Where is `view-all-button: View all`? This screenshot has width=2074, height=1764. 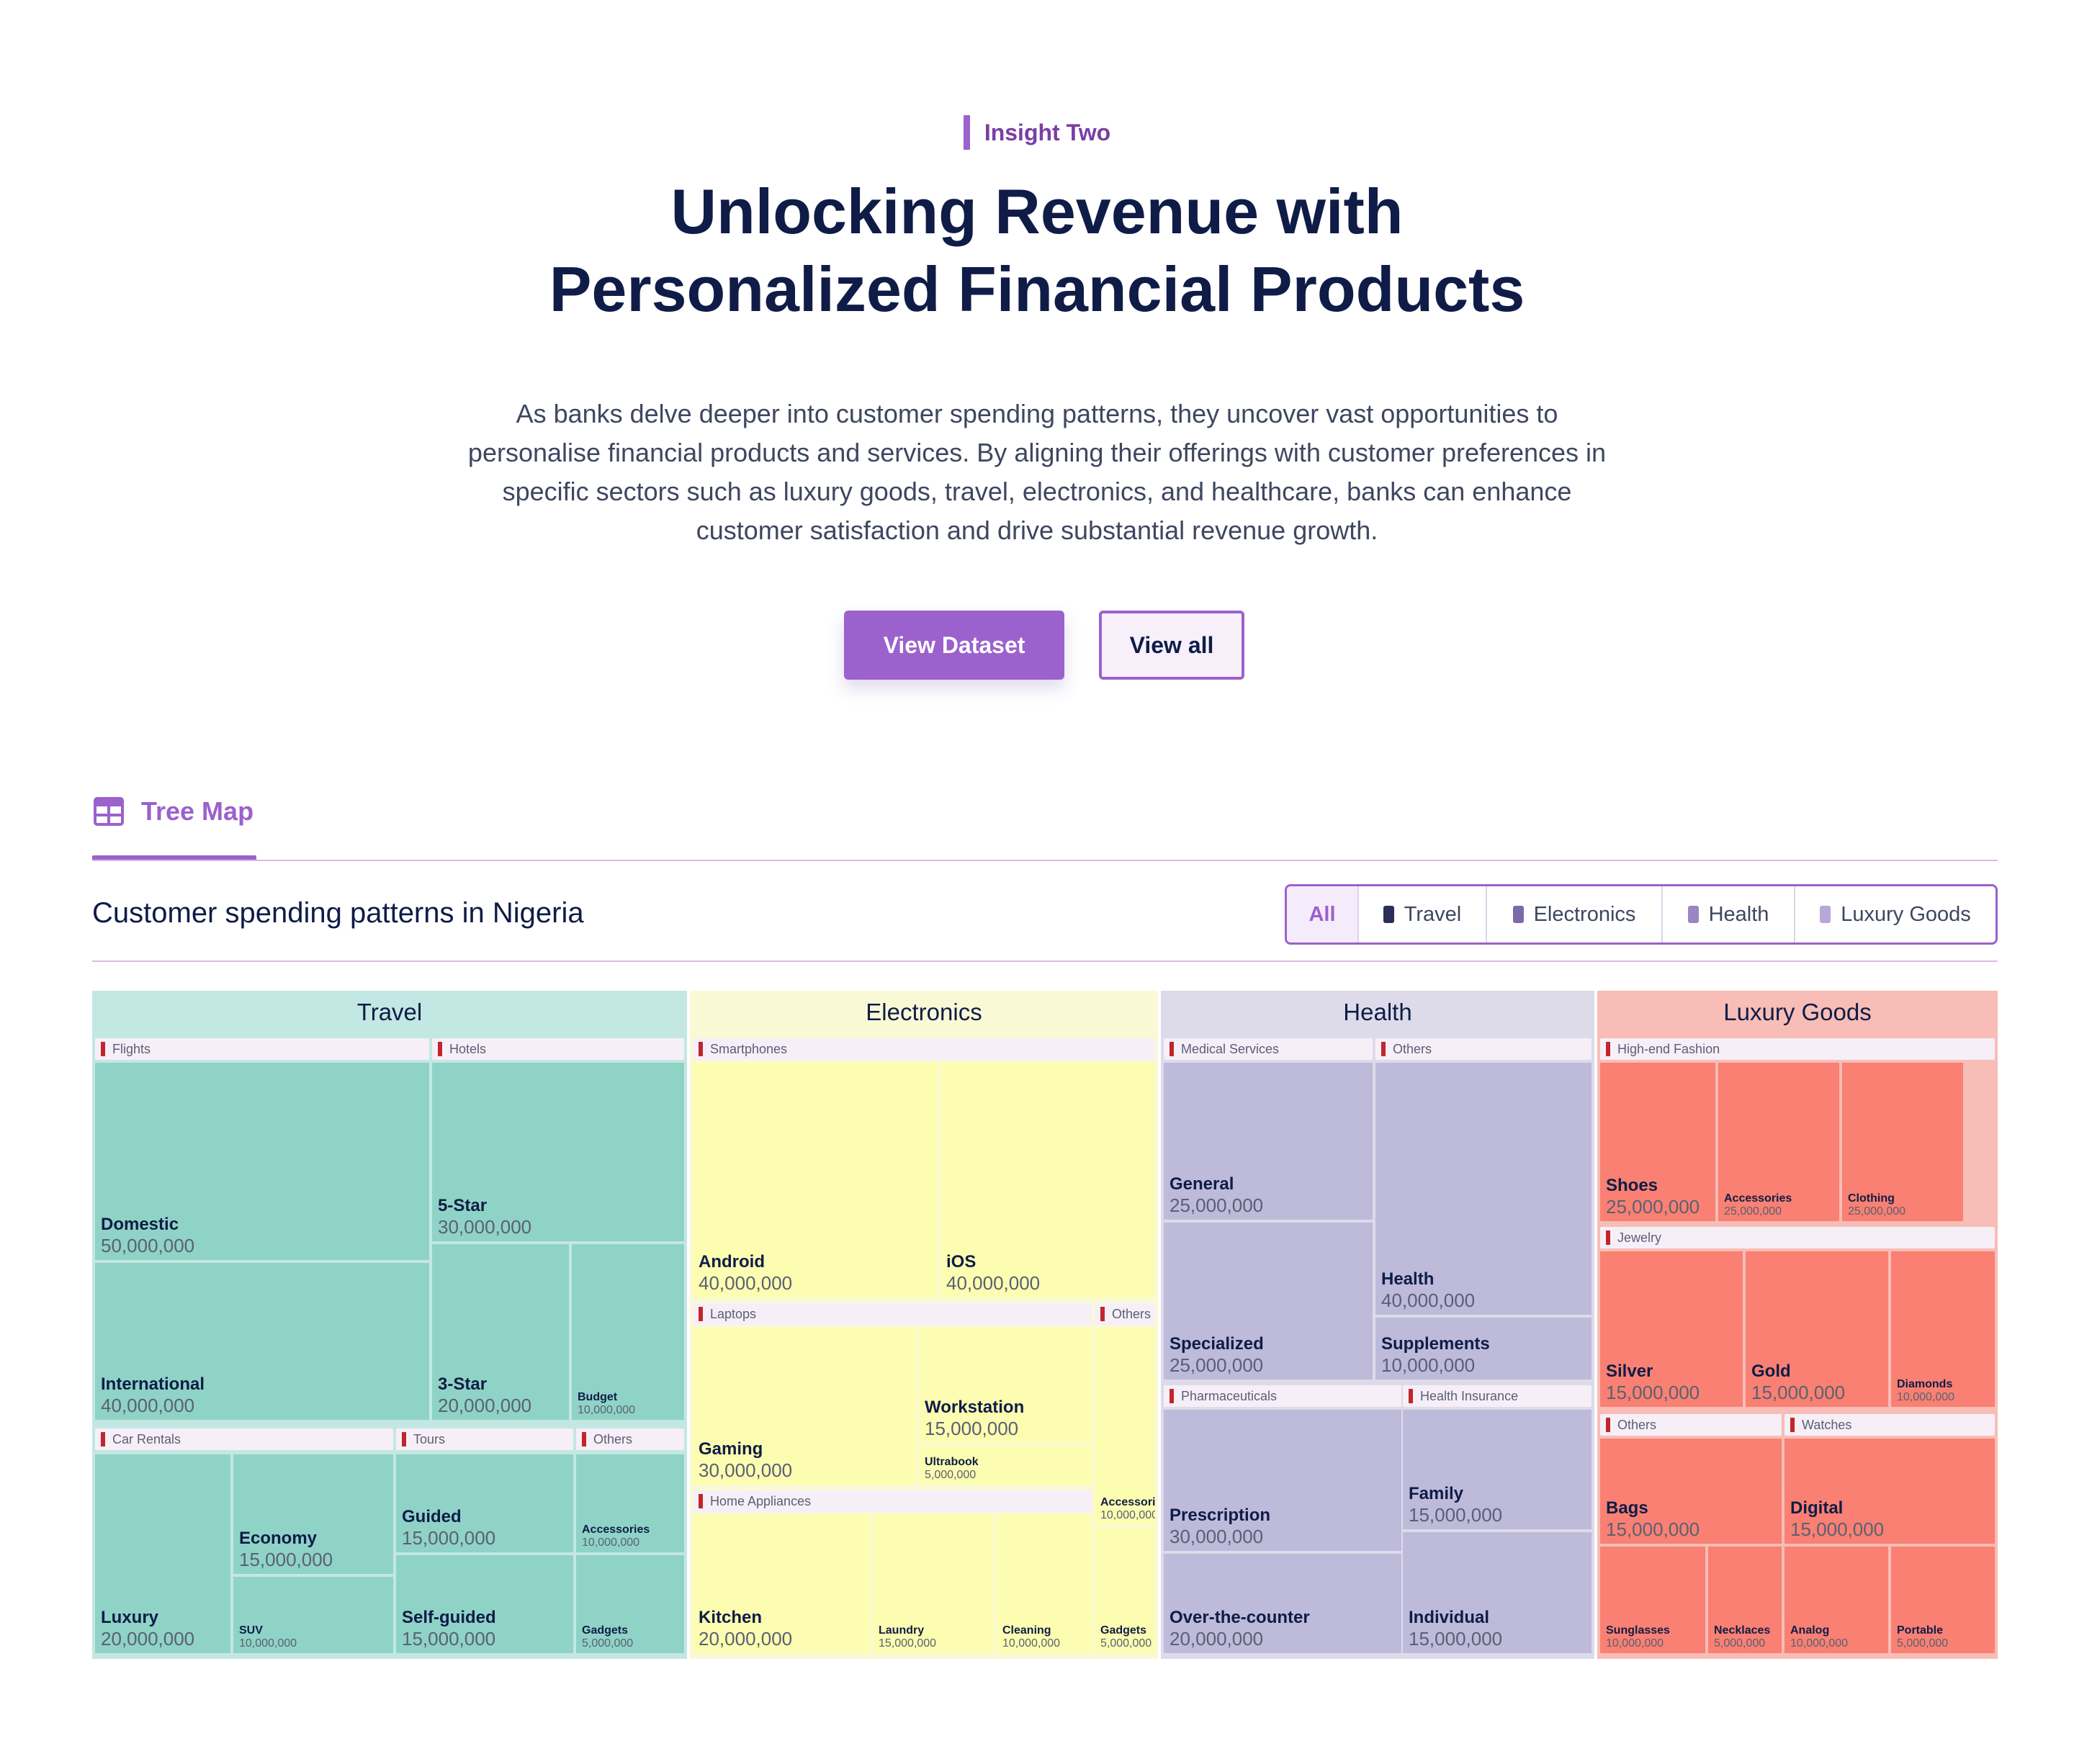 view-all-button: View all is located at coordinates (1171, 645).